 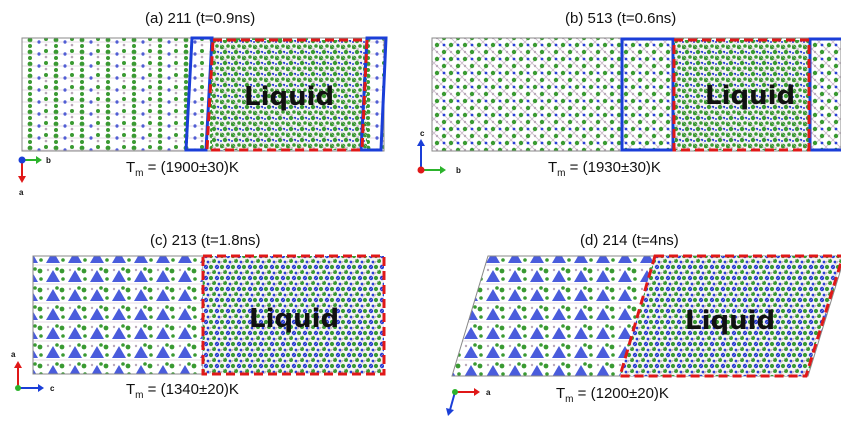 I want to click on panel-b-liquid-label: Liquid, so click(x=750, y=96).